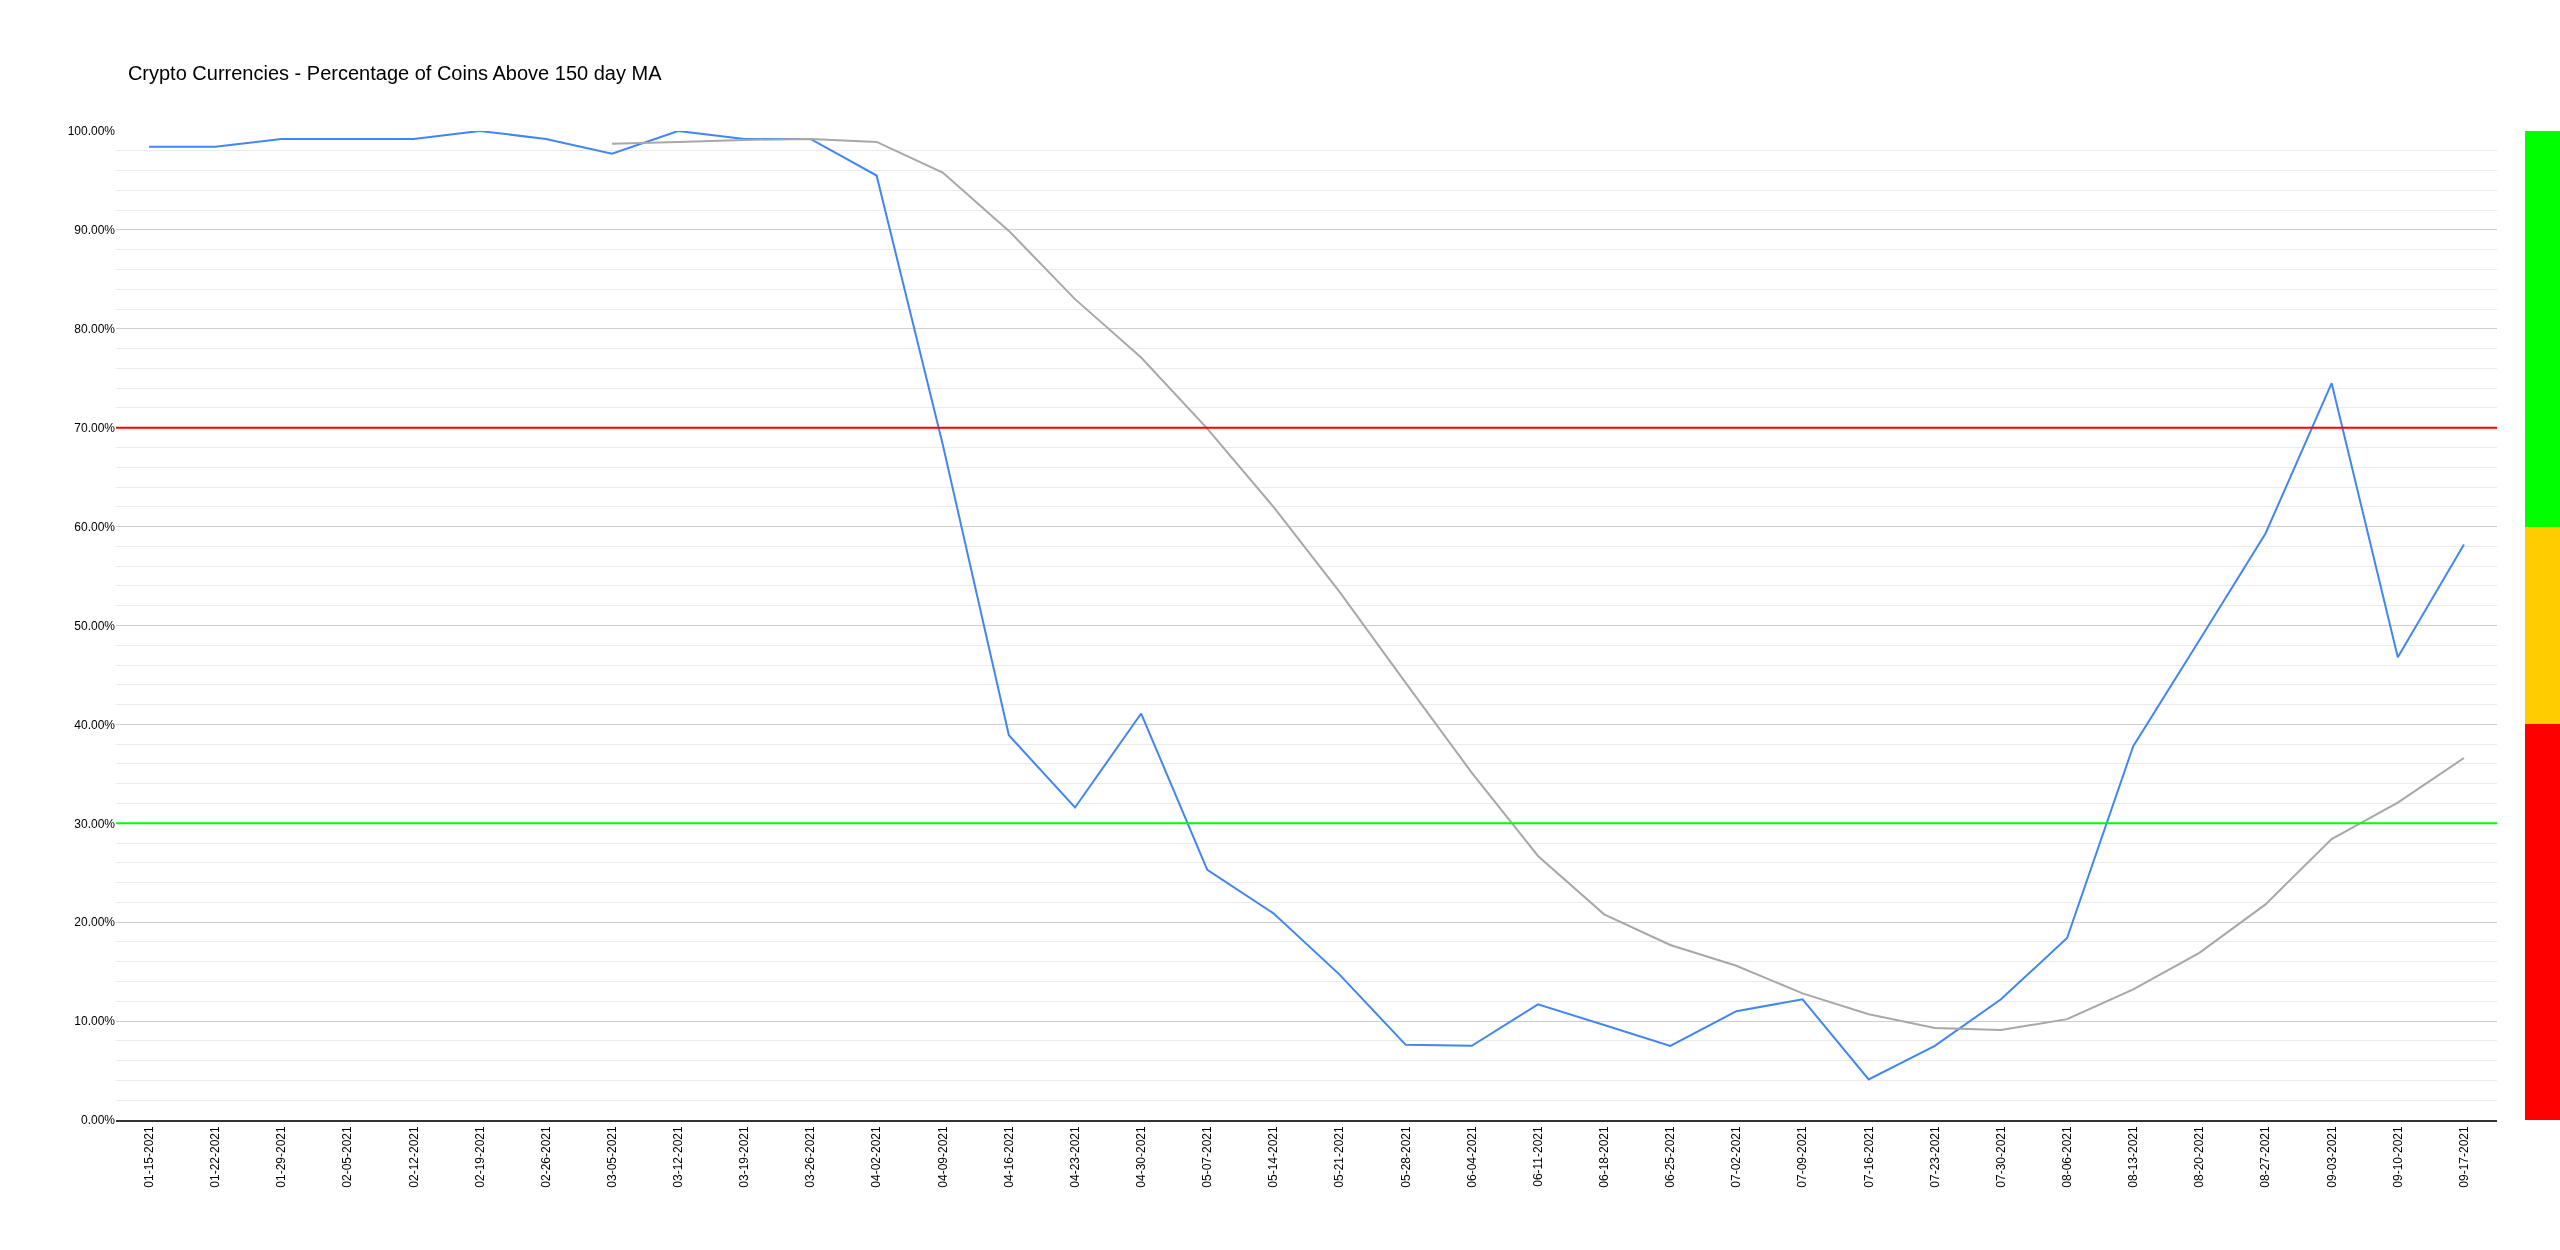 This screenshot has width=2560, height=1250. What do you see at coordinates (2199, 1156) in the screenshot?
I see `x-tick-label: 08-20-2021` at bounding box center [2199, 1156].